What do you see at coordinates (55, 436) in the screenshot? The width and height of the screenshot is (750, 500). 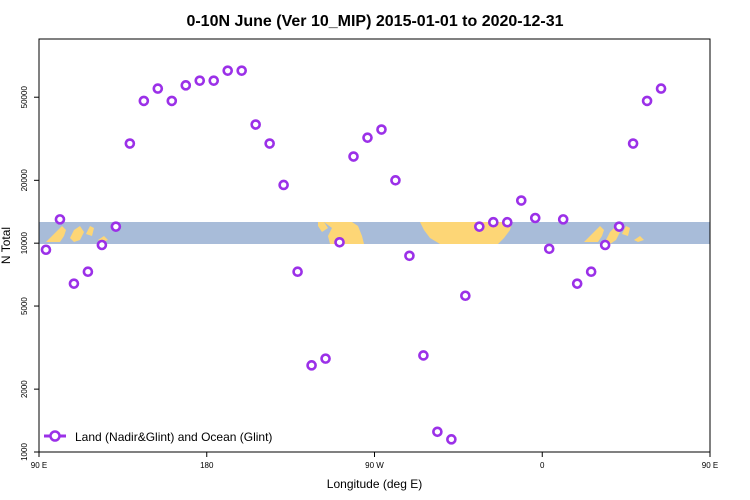 I see `legend-marker-swatch` at bounding box center [55, 436].